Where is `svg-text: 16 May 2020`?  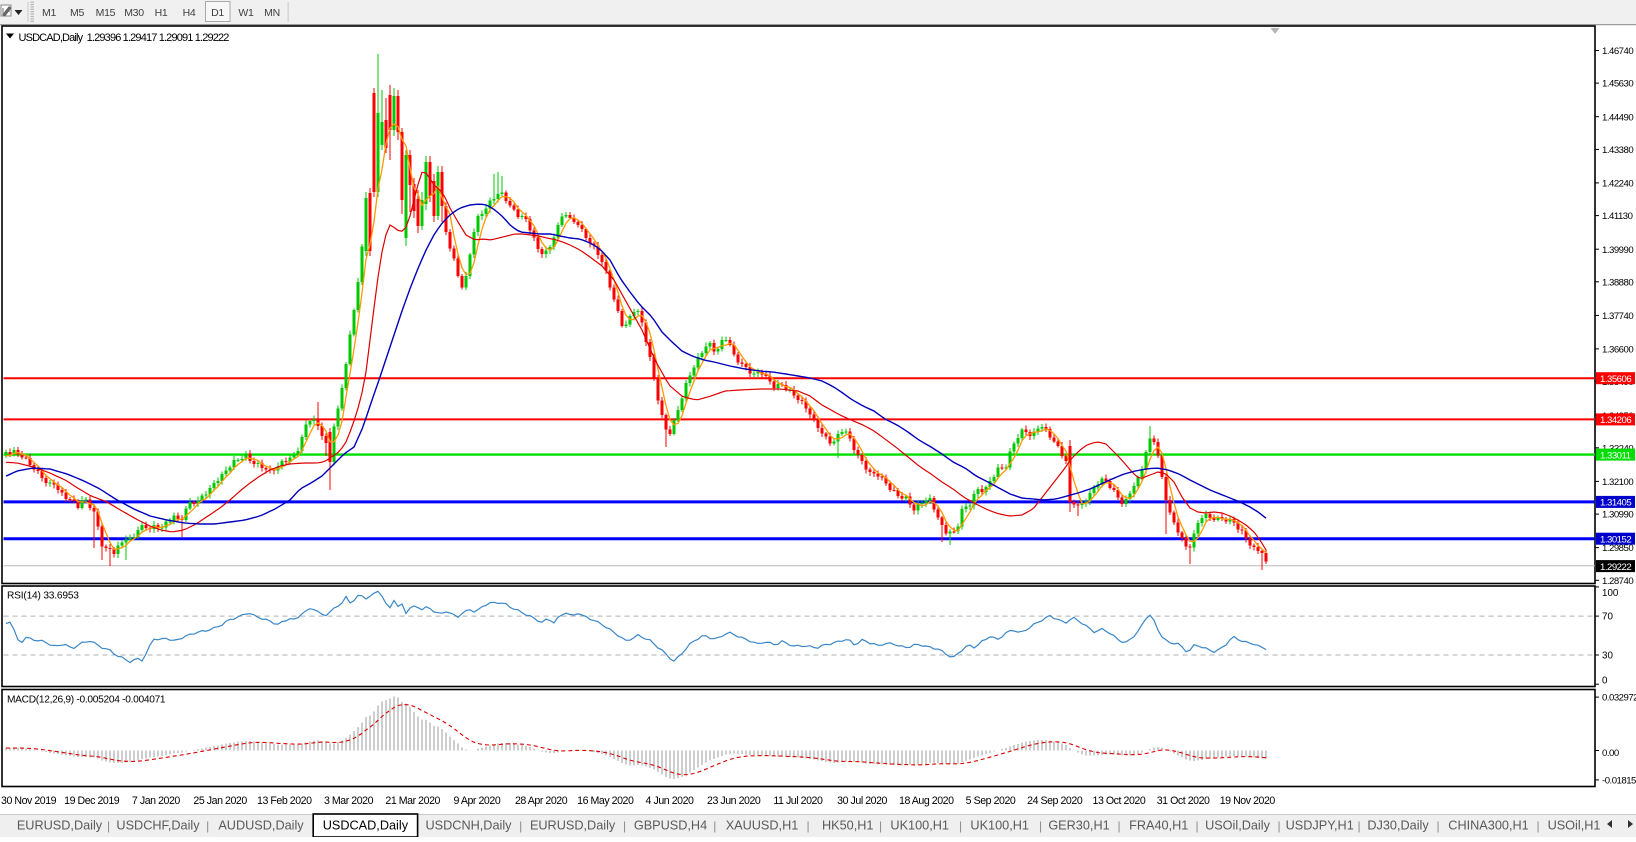 svg-text: 16 May 2020 is located at coordinates (605, 801).